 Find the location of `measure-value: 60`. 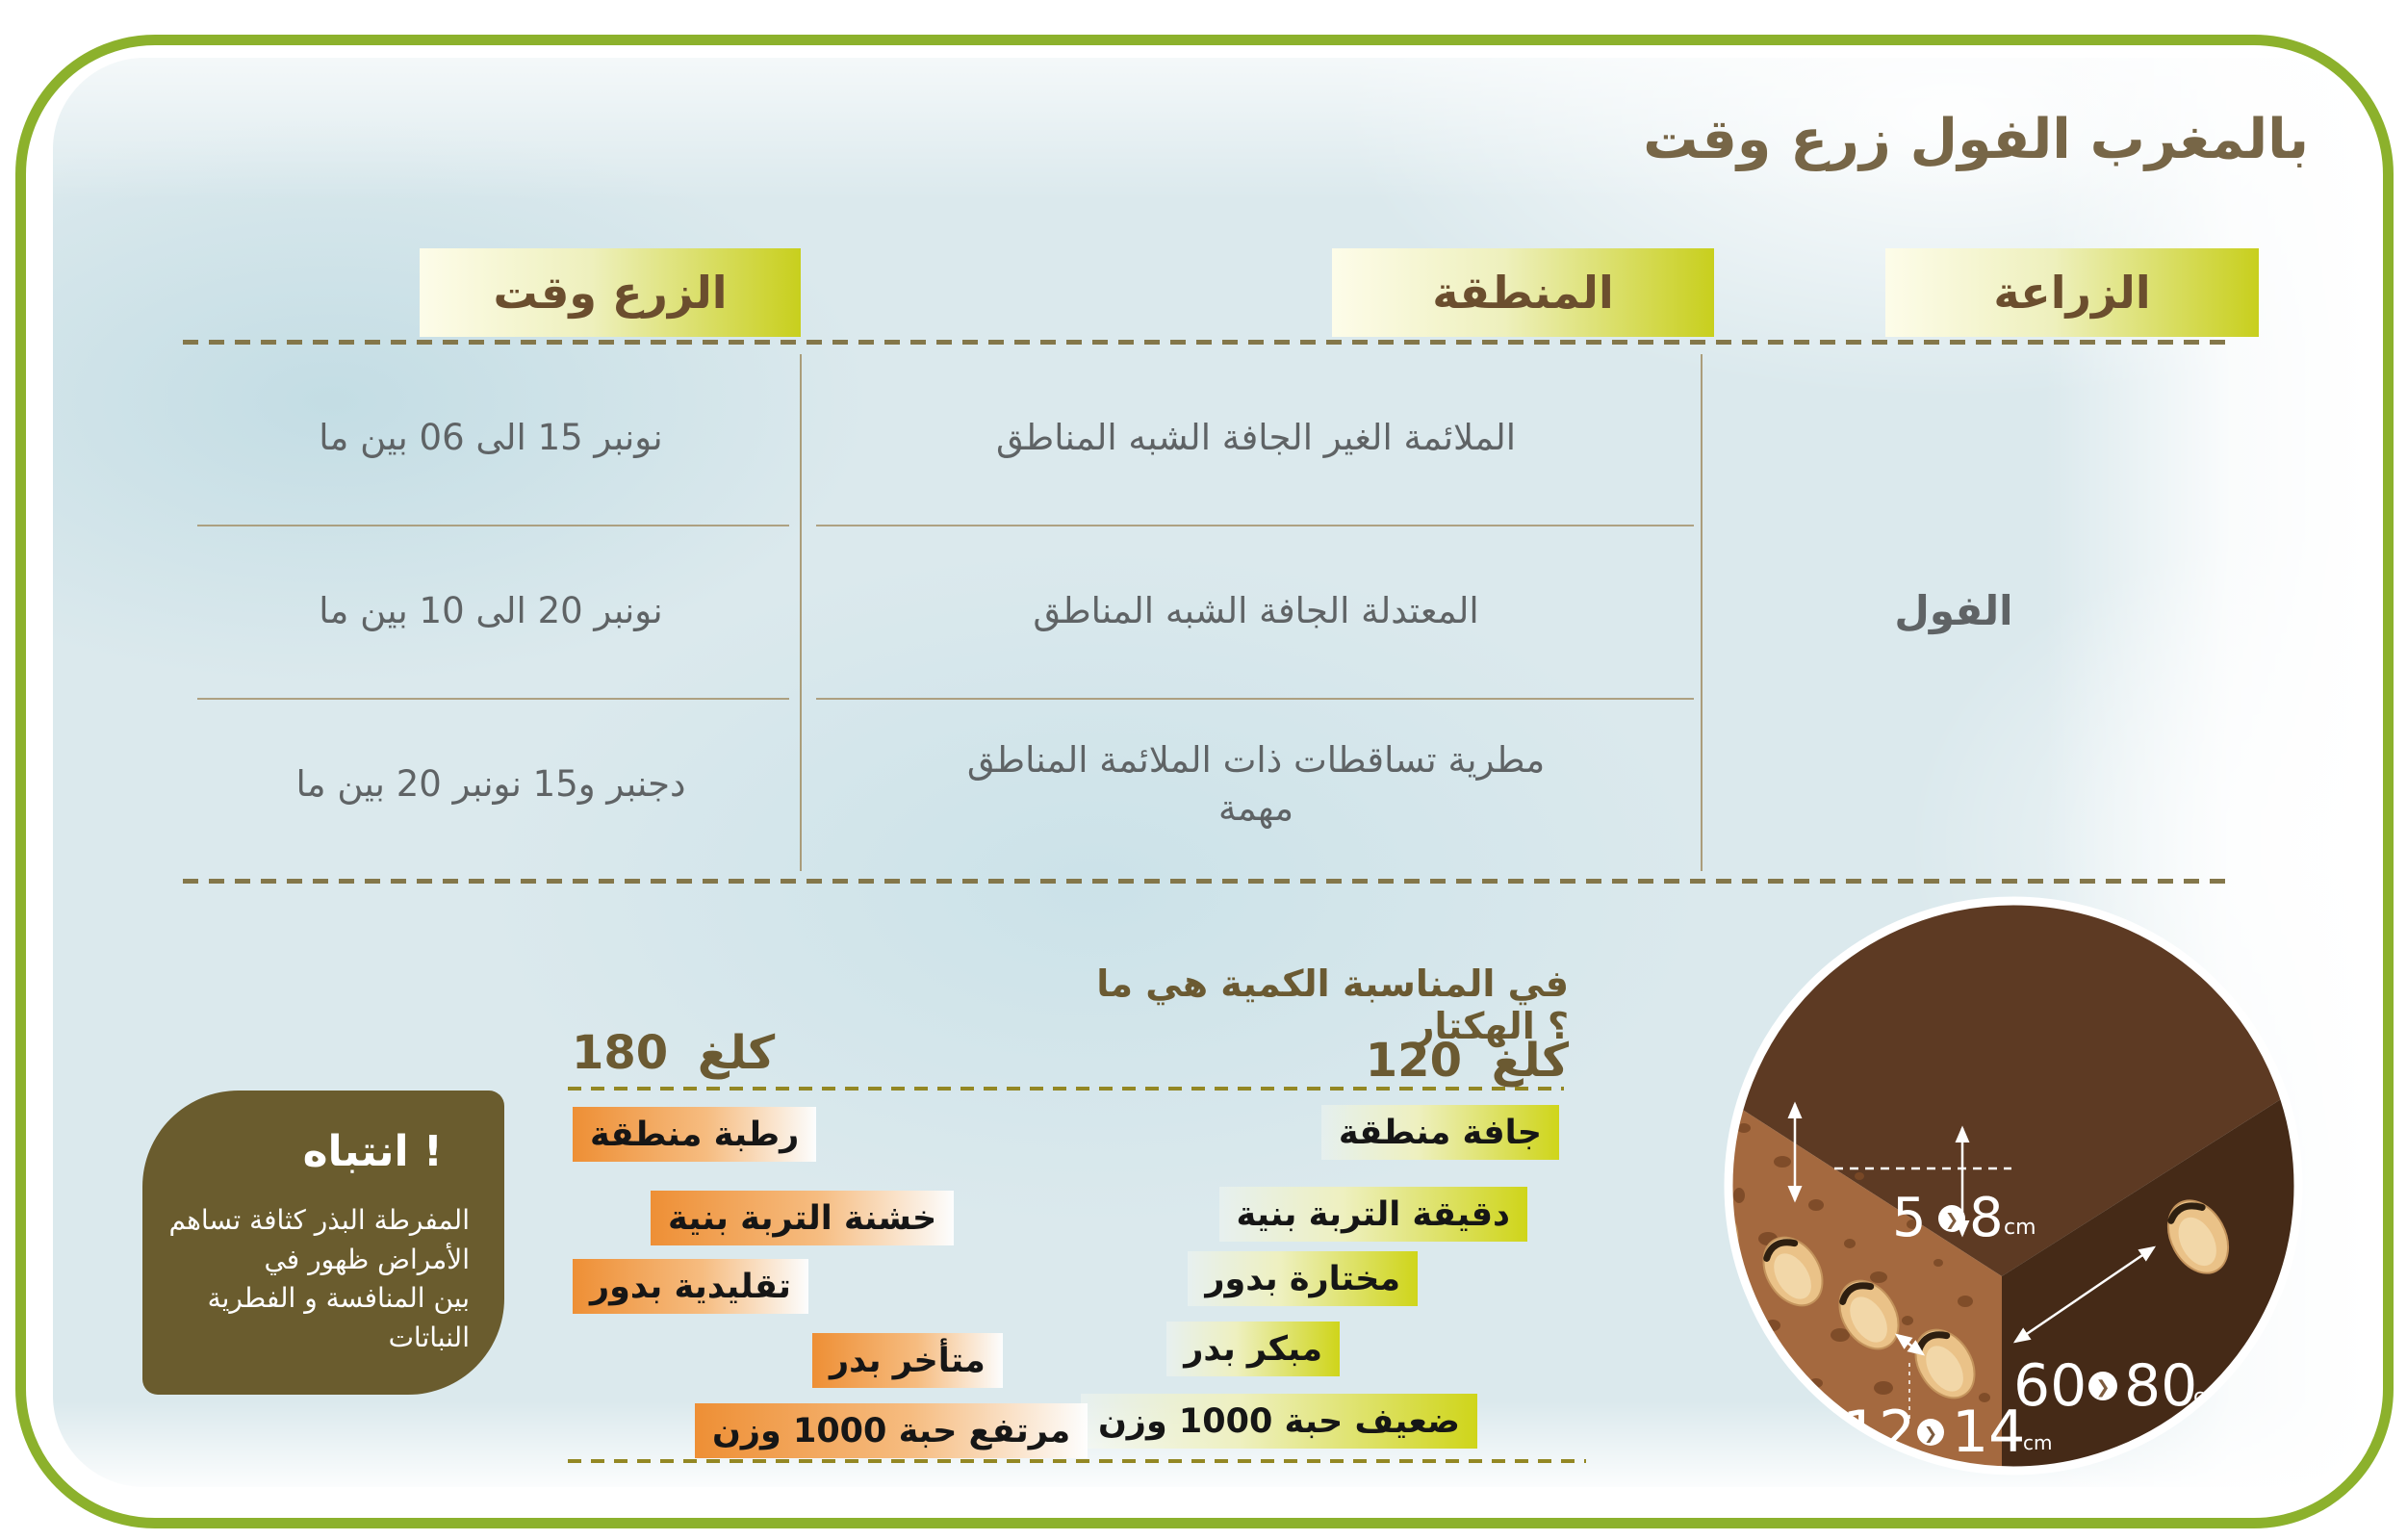

measure-value: 60 is located at coordinates (2050, 1386).